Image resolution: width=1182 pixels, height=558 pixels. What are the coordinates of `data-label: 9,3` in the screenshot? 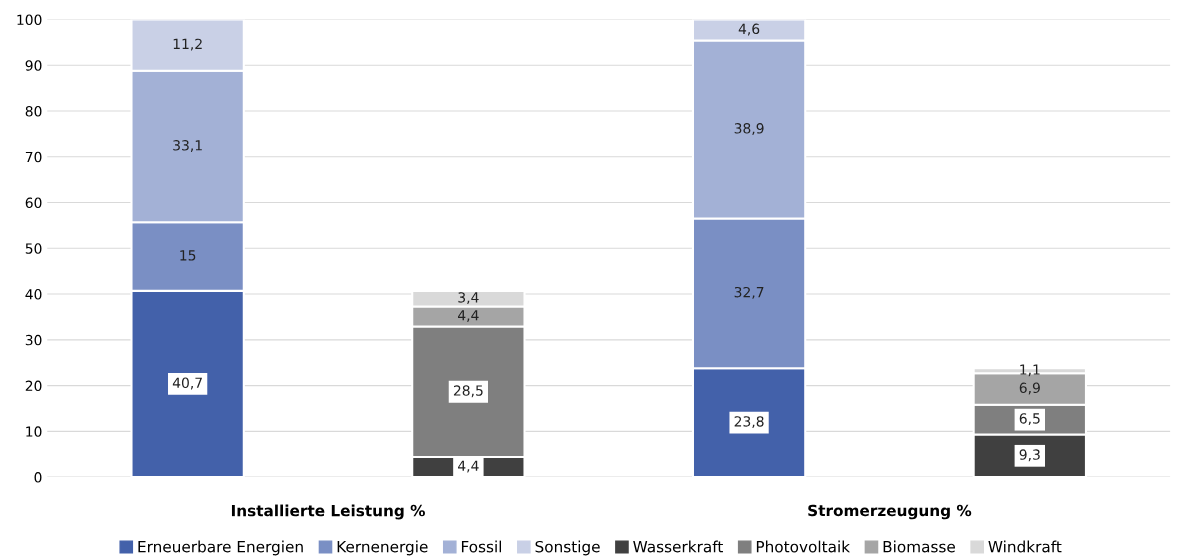 It's located at (1029, 455).